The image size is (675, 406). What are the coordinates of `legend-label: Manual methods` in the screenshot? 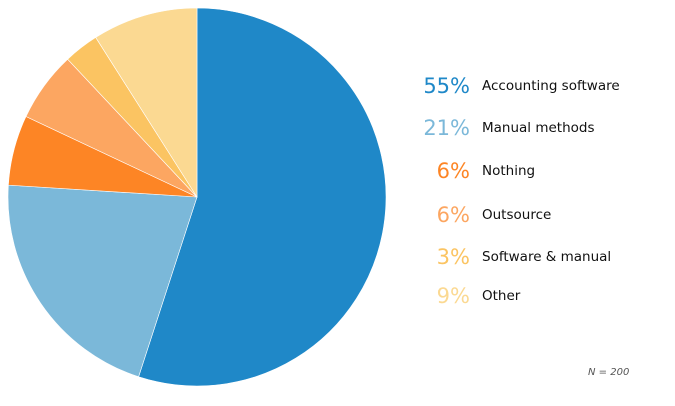 It's located at (538, 128).